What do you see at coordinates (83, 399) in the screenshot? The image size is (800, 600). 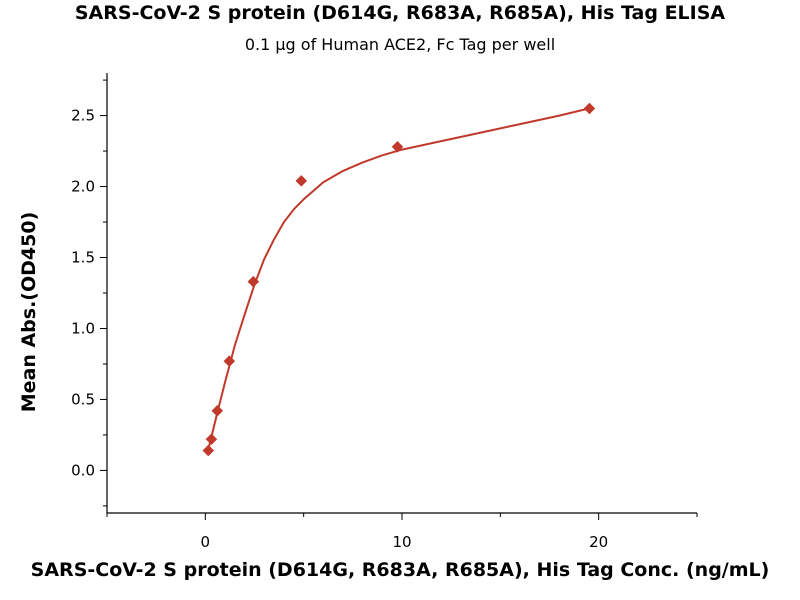 I see `y-tick-label: 0.5` at bounding box center [83, 399].